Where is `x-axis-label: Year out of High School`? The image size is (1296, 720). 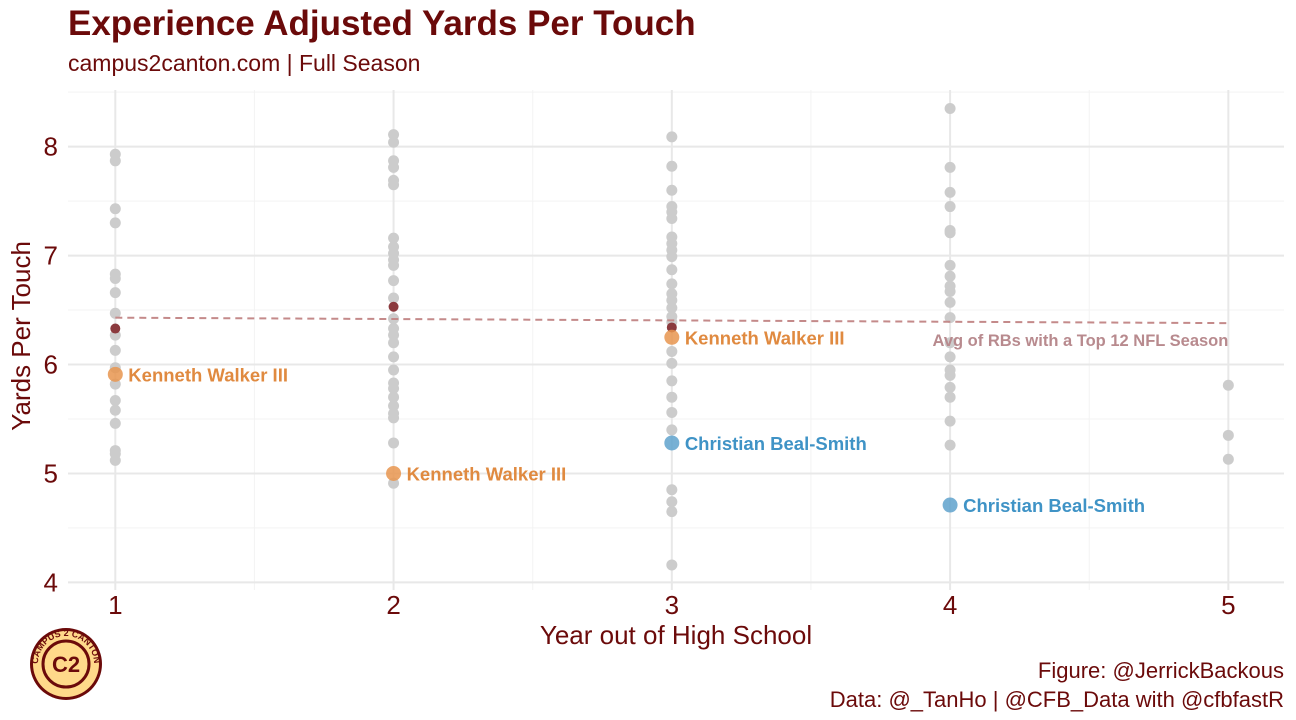
x-axis-label: Year out of High School is located at coordinates (676, 635).